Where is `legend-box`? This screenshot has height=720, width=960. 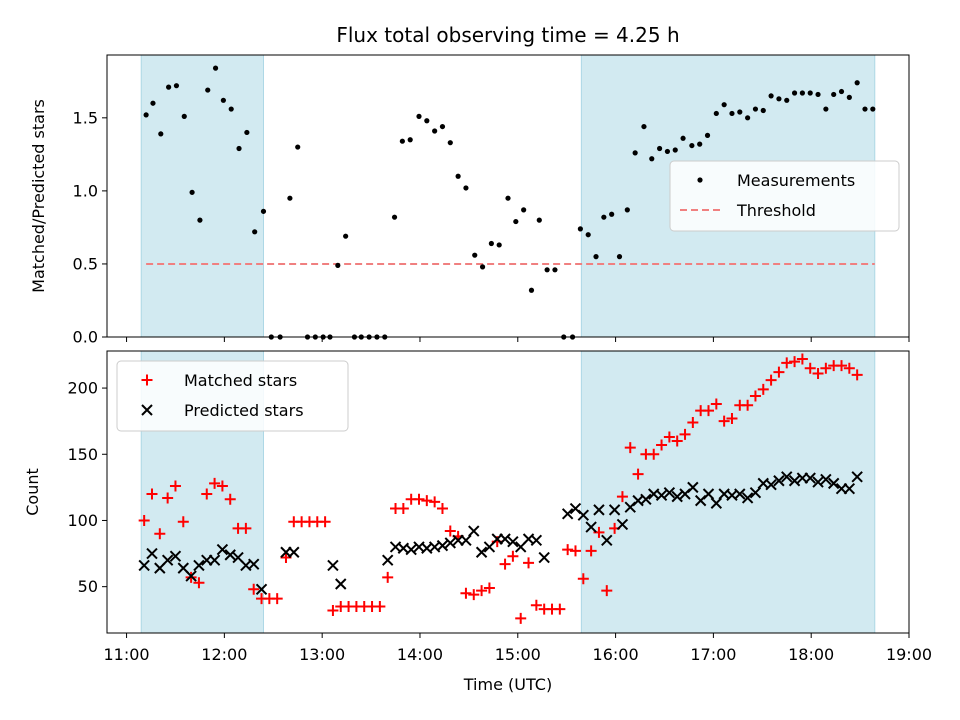
legend-box is located at coordinates (232, 396).